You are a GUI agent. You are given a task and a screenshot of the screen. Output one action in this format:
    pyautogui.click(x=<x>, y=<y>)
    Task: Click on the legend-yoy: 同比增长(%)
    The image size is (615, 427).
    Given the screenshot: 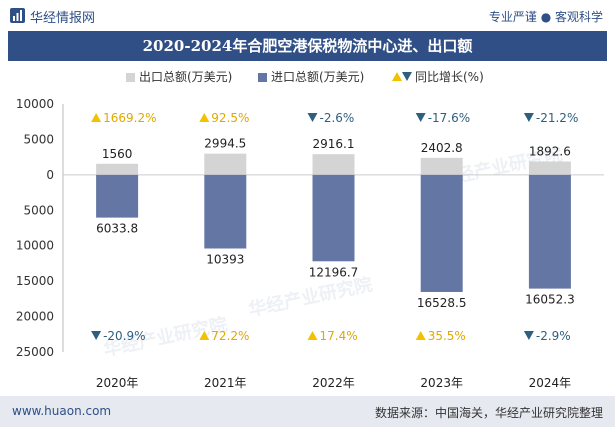 What is the action you would take?
    pyautogui.click(x=438, y=77)
    